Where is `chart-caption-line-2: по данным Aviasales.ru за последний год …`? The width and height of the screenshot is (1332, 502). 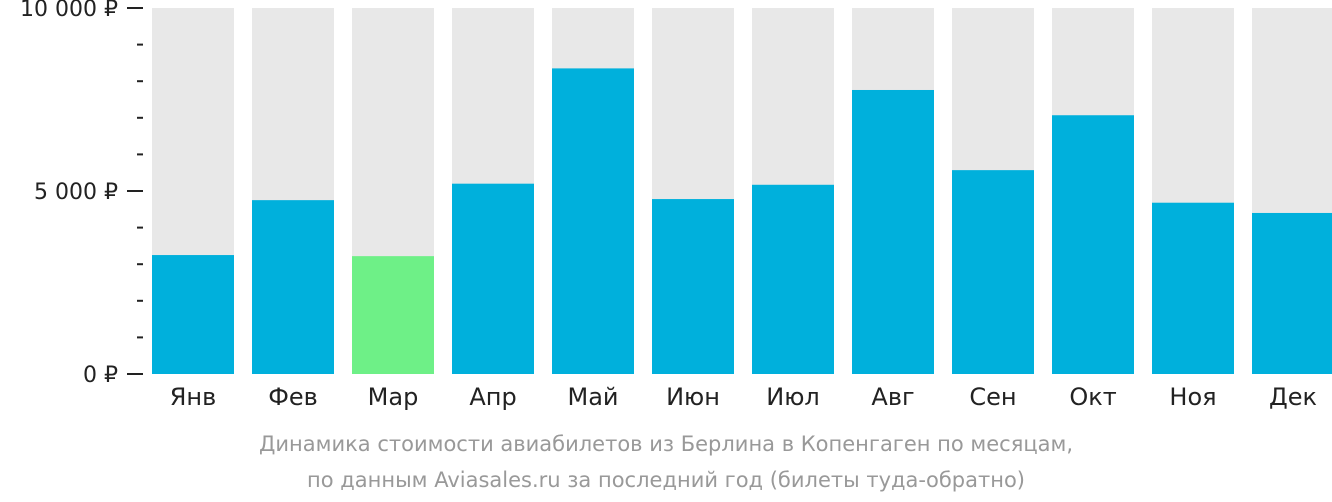 chart-caption-line-2: по данным Aviasales.ru за последний год … is located at coordinates (666, 480).